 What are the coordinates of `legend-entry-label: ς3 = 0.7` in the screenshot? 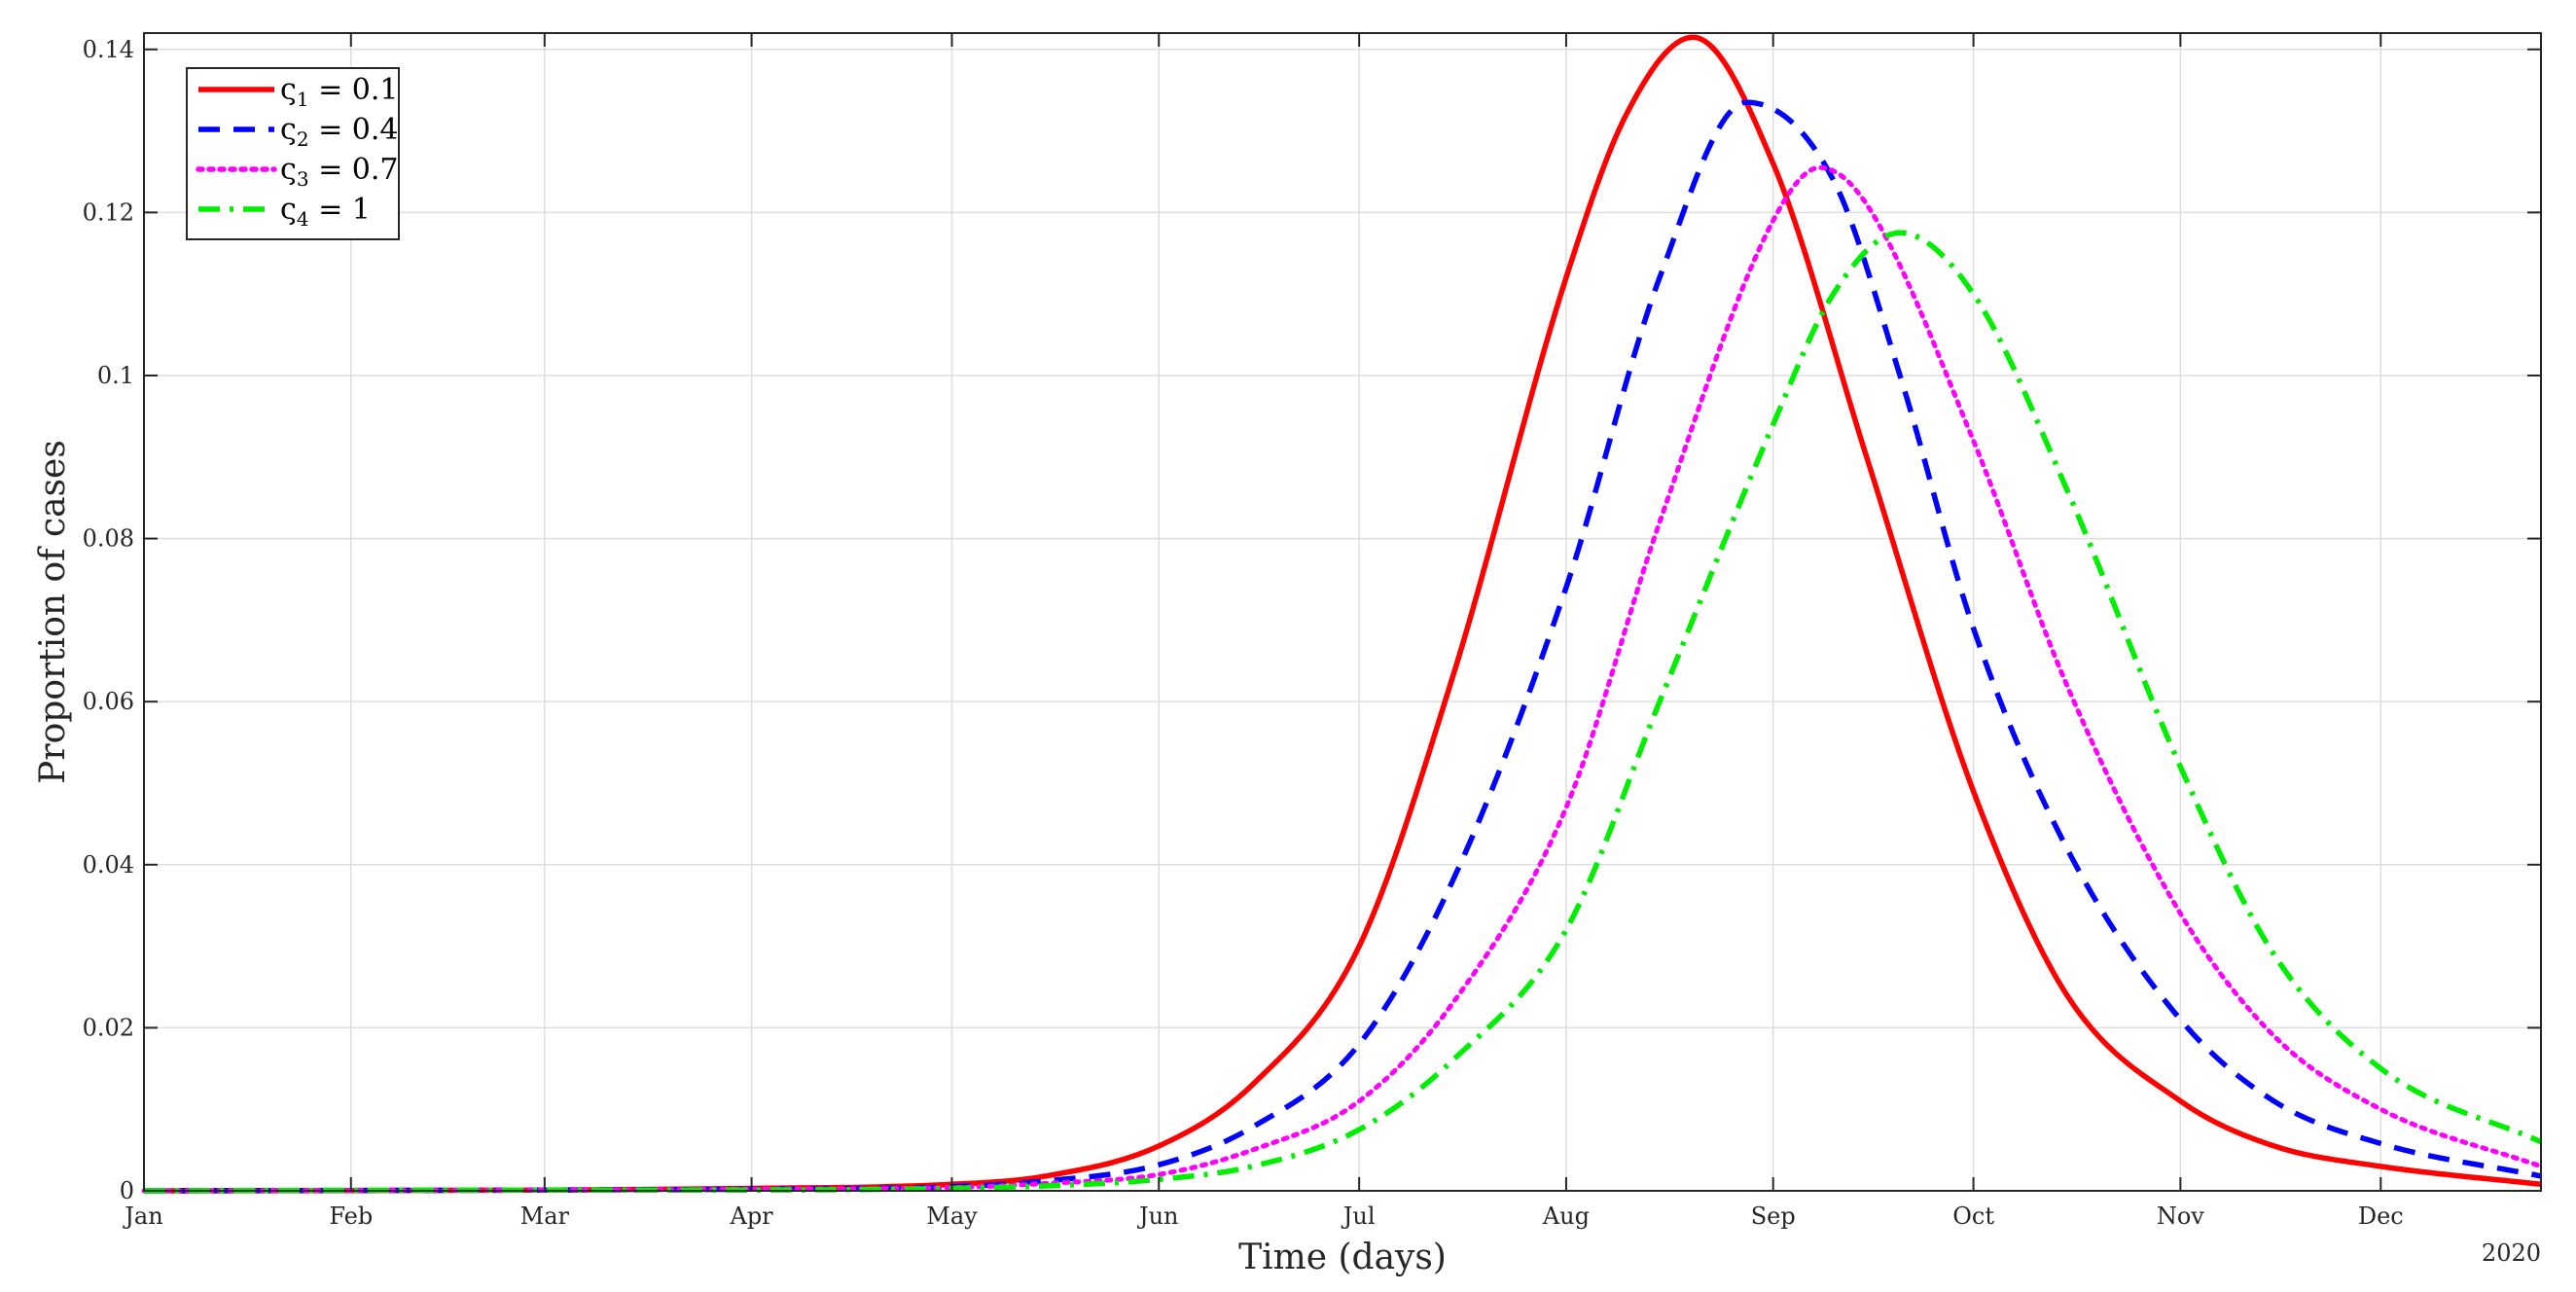 It's located at (339, 172).